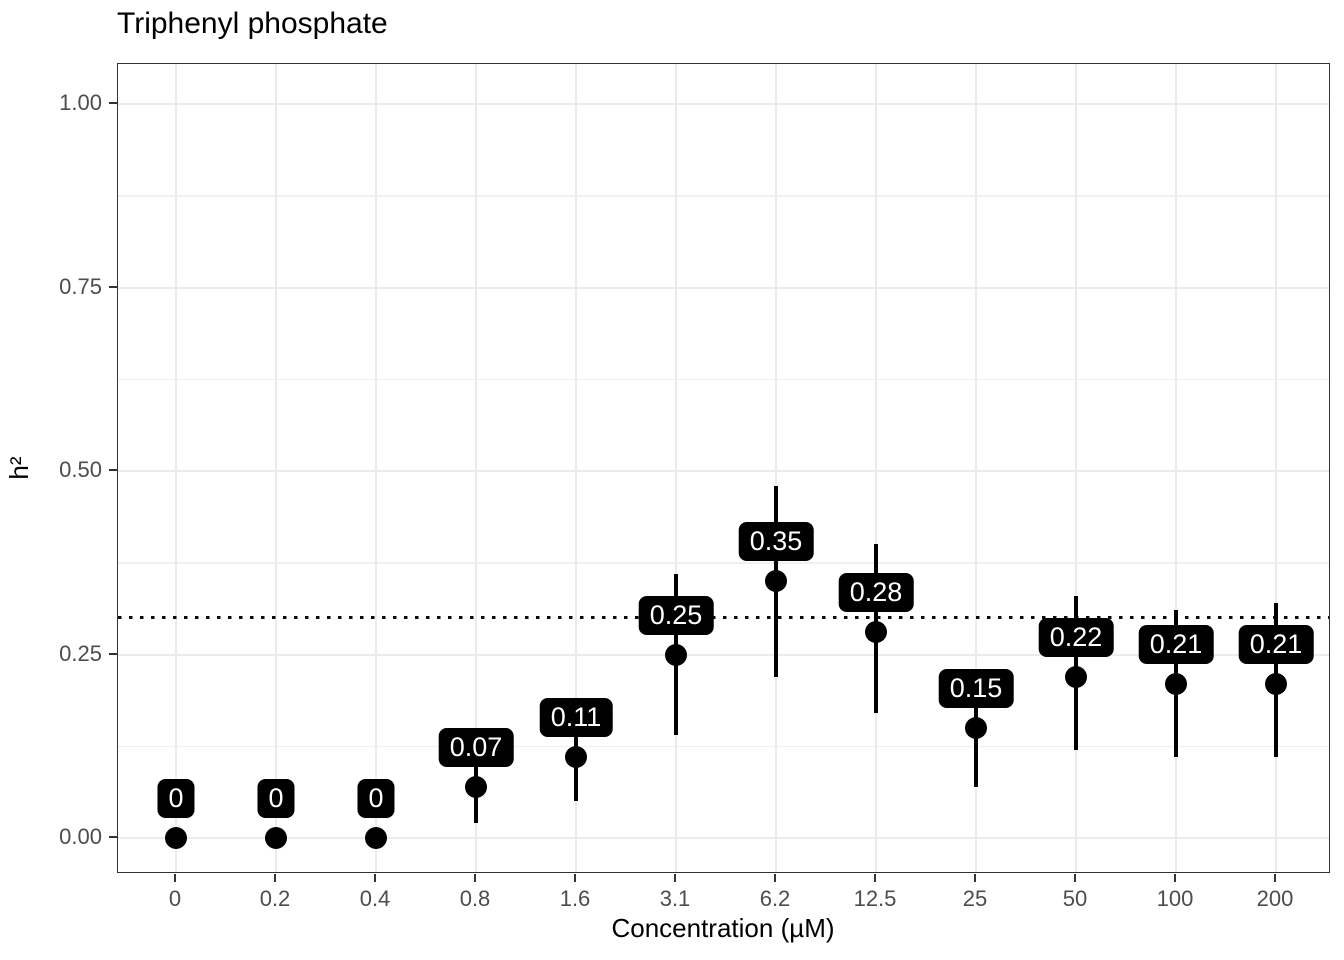 This screenshot has height=960, width=1344. Describe the element at coordinates (19, 468) in the screenshot. I see `y-axis-title: h²` at that location.